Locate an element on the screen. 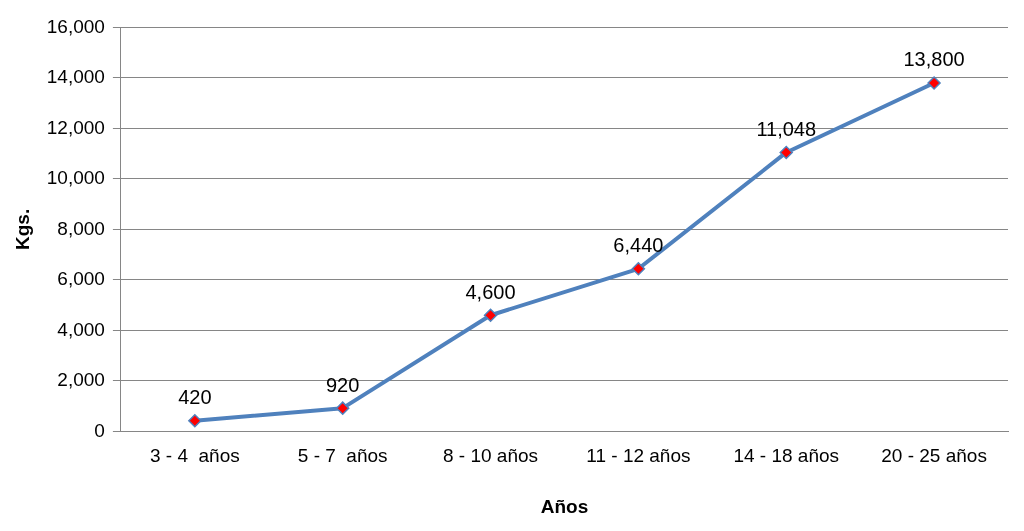 The image size is (1024, 531). x-tick-label: 11 - 12 años is located at coordinates (638, 456).